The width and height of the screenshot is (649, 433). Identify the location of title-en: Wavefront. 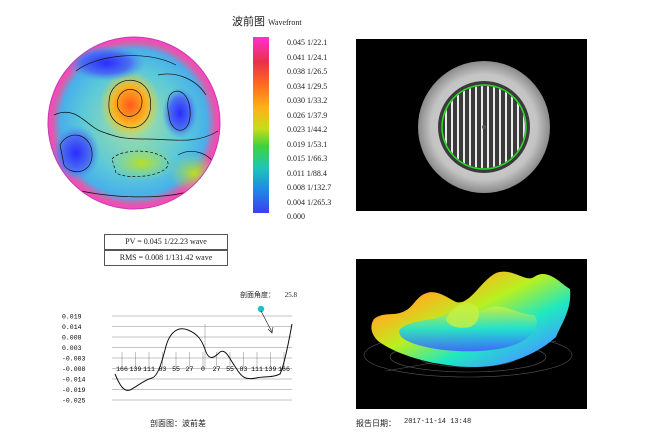
(285, 22).